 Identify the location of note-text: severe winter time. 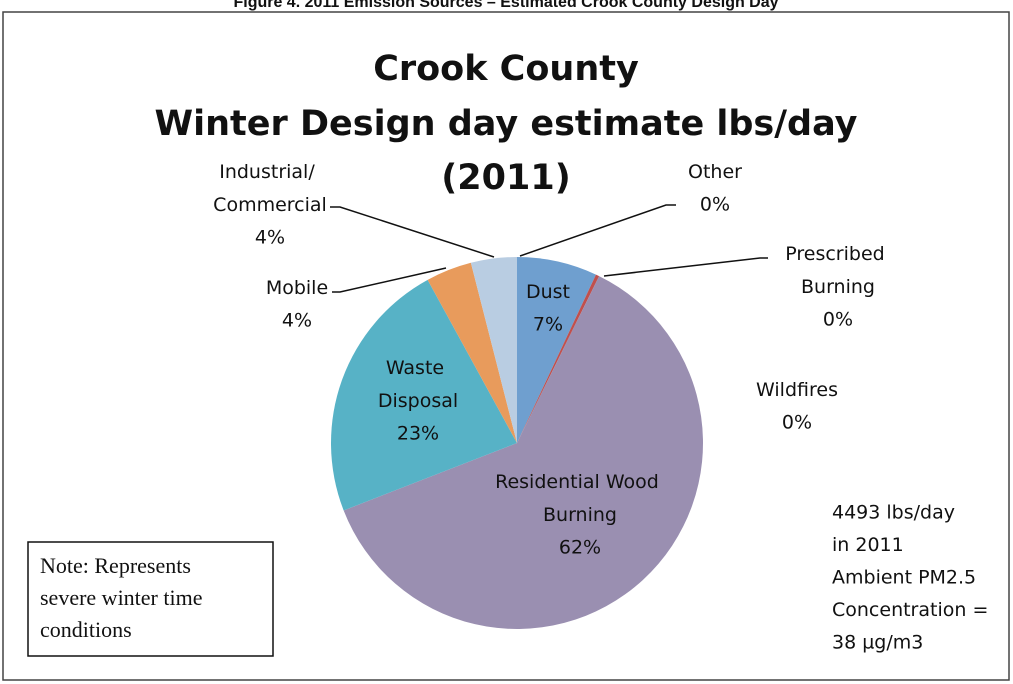
(121, 597).